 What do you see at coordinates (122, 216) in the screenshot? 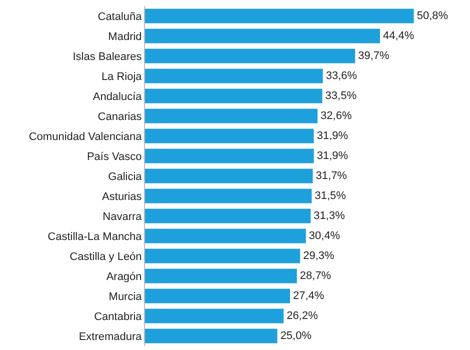
I see `y-tick-label: Navarra` at bounding box center [122, 216].